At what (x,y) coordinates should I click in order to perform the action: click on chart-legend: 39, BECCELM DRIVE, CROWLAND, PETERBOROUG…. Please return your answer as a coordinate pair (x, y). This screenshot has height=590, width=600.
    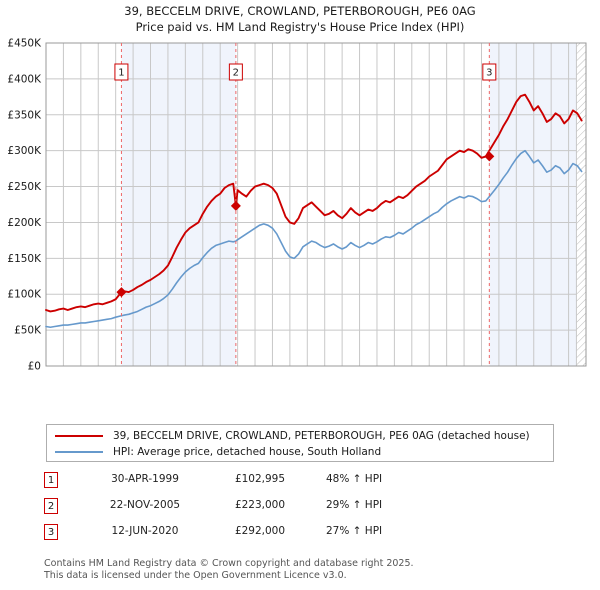
    Looking at the image, I should click on (300, 443).